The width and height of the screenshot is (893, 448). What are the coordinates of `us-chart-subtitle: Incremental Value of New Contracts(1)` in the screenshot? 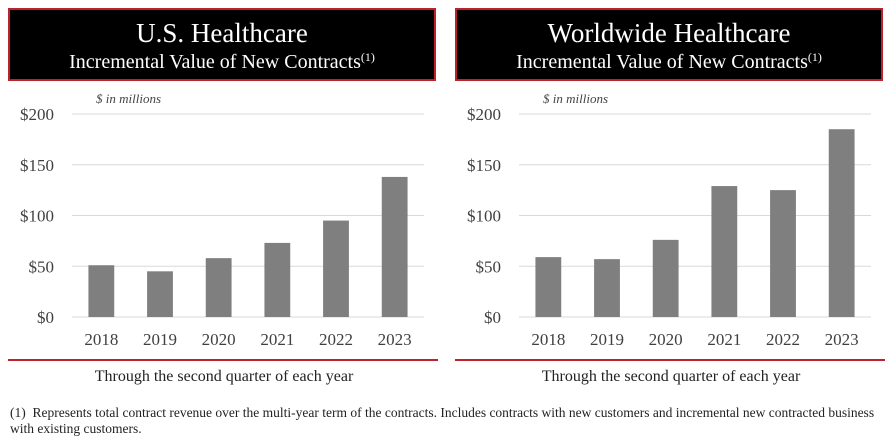 It's located at (222, 61).